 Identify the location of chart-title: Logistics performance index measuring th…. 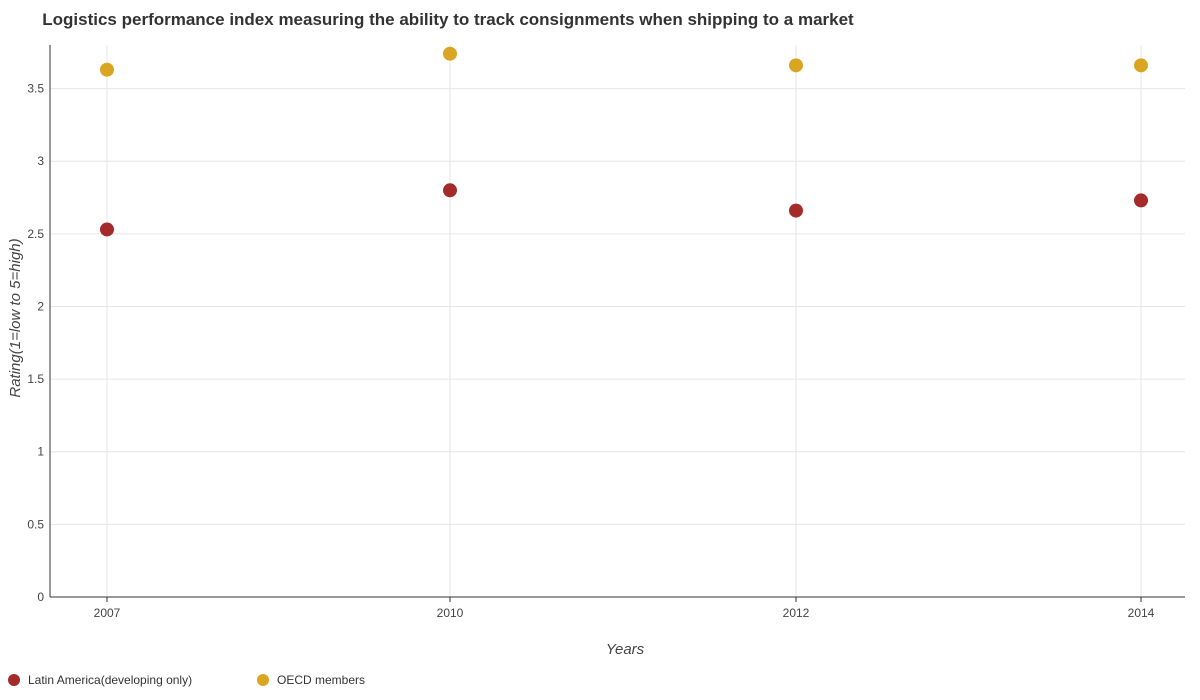
(448, 19).